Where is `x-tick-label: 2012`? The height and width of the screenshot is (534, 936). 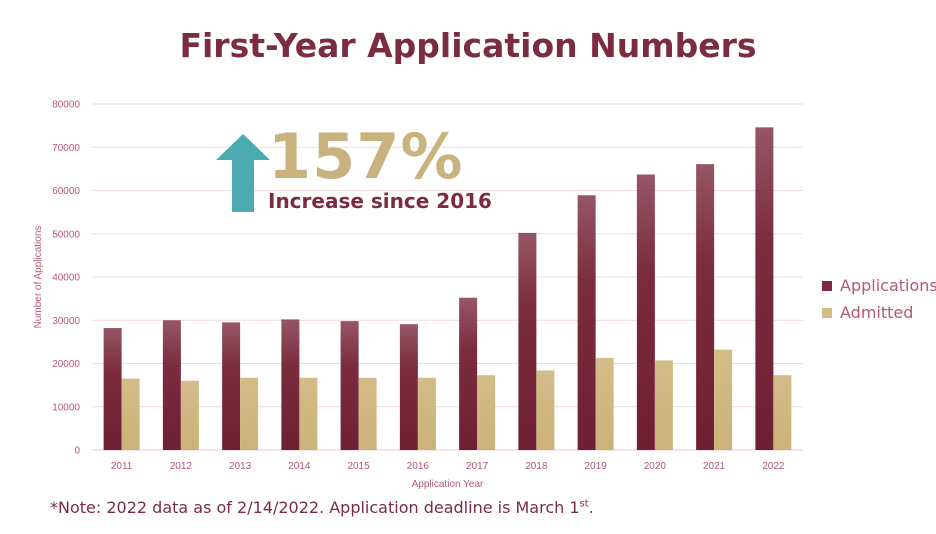
x-tick-label: 2012 is located at coordinates (181, 466).